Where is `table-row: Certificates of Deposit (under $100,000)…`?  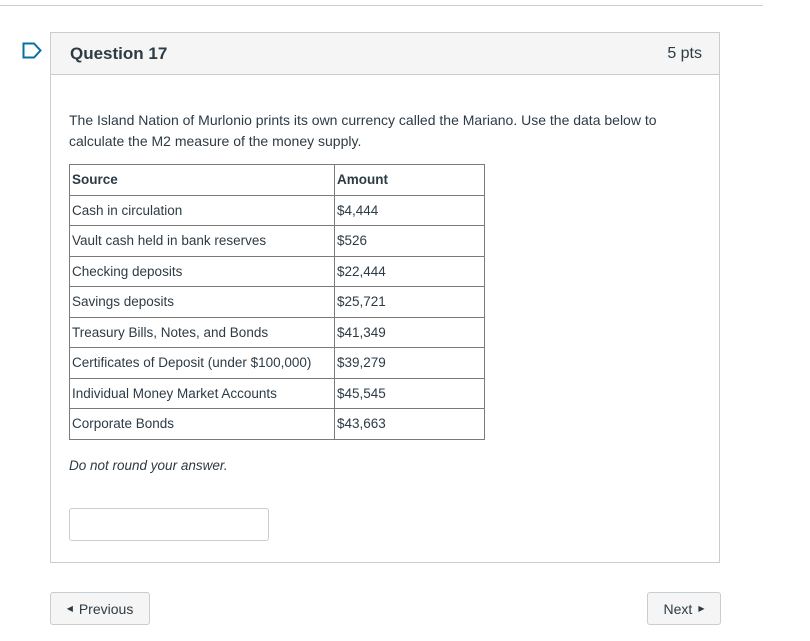 table-row: Certificates of Deposit (under $100,000)… is located at coordinates (277, 363).